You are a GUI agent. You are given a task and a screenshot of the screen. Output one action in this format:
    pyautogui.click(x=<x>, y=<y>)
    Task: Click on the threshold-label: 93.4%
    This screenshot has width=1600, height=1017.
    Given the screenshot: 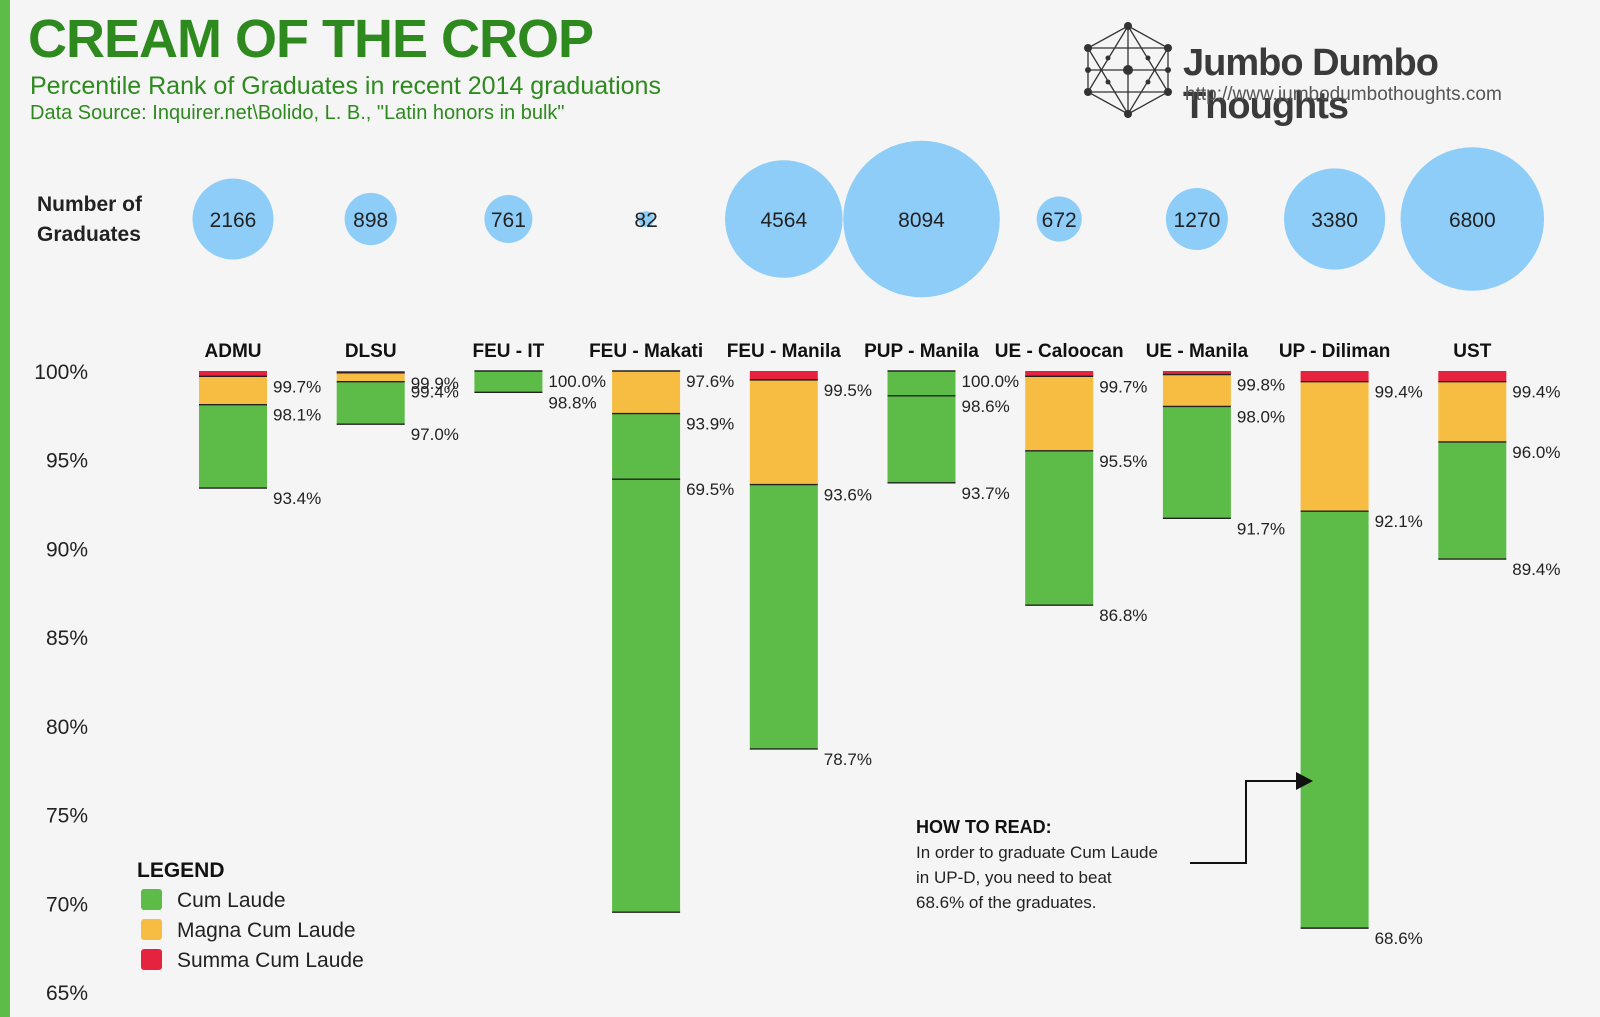 What is the action you would take?
    pyautogui.click(x=297, y=498)
    